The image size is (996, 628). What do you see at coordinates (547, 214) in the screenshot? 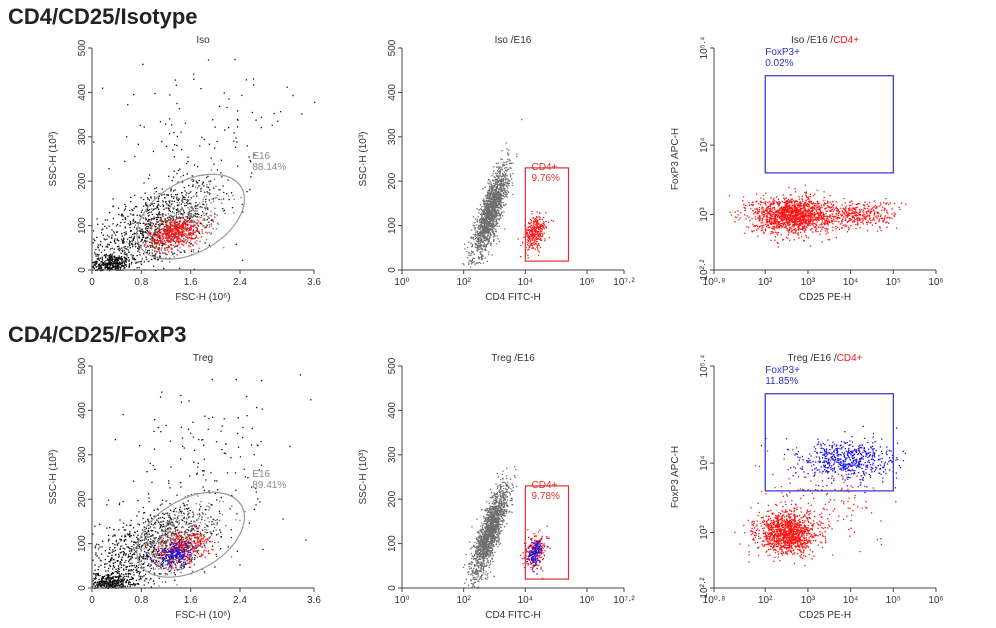
I see `gate-rect` at bounding box center [547, 214].